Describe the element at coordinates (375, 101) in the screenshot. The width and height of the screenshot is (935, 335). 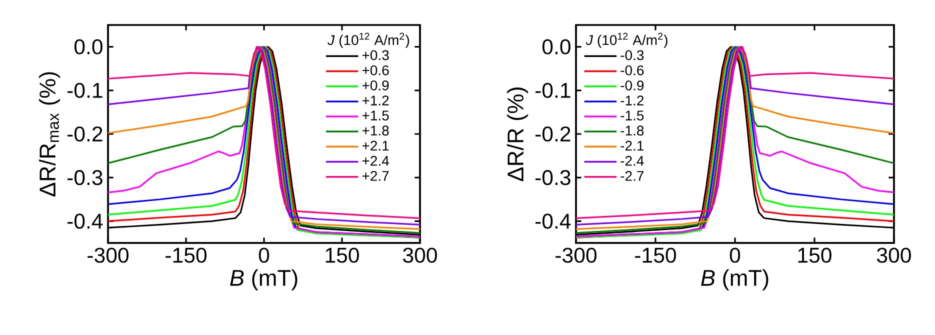
I see `legend-label: +1.2` at that location.